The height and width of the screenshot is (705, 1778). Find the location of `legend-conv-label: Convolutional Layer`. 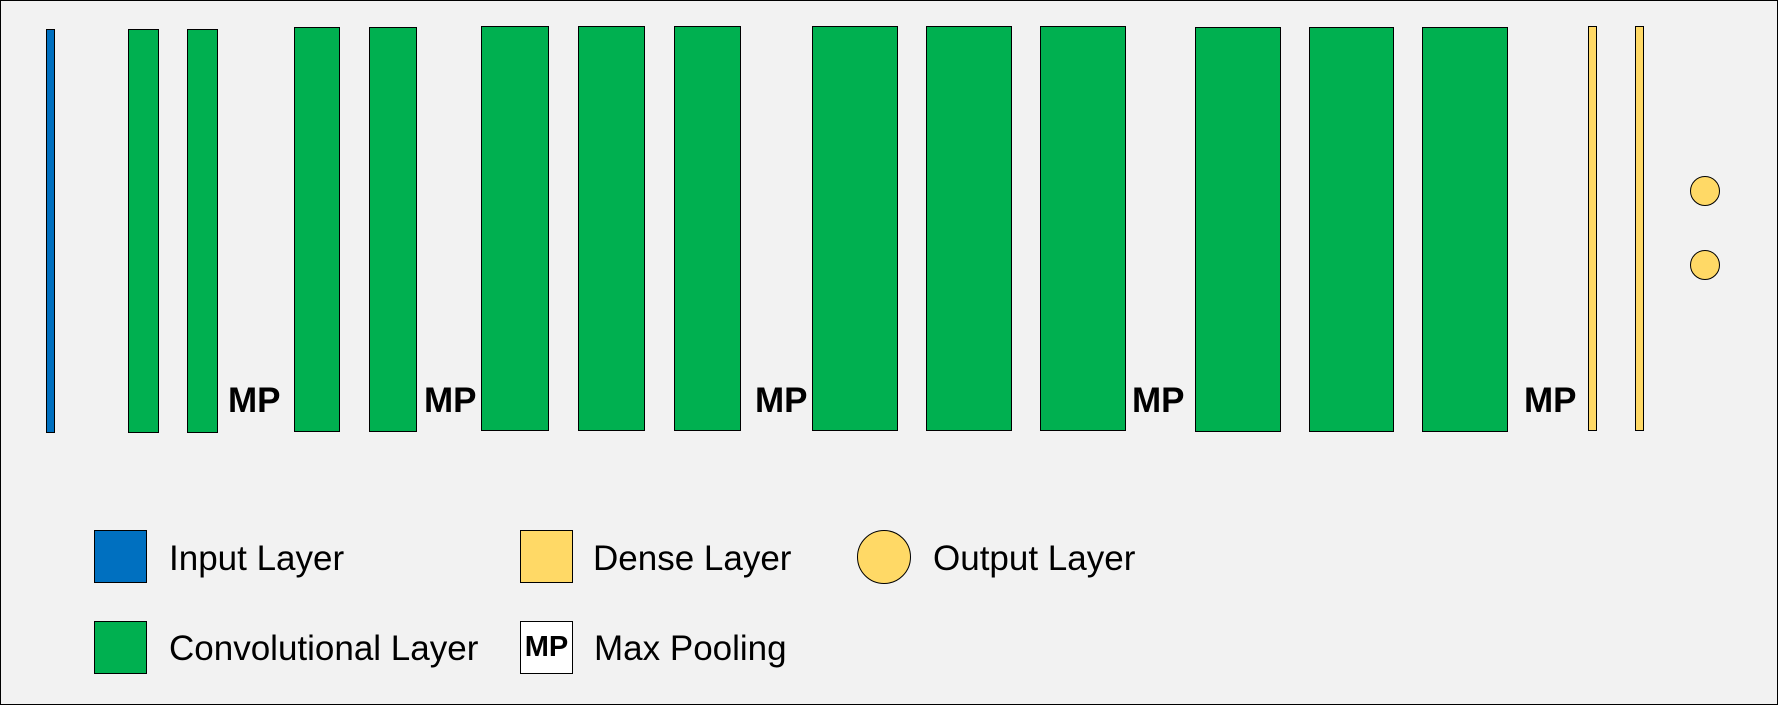

legend-conv-label: Convolutional Layer is located at coordinates (324, 648).